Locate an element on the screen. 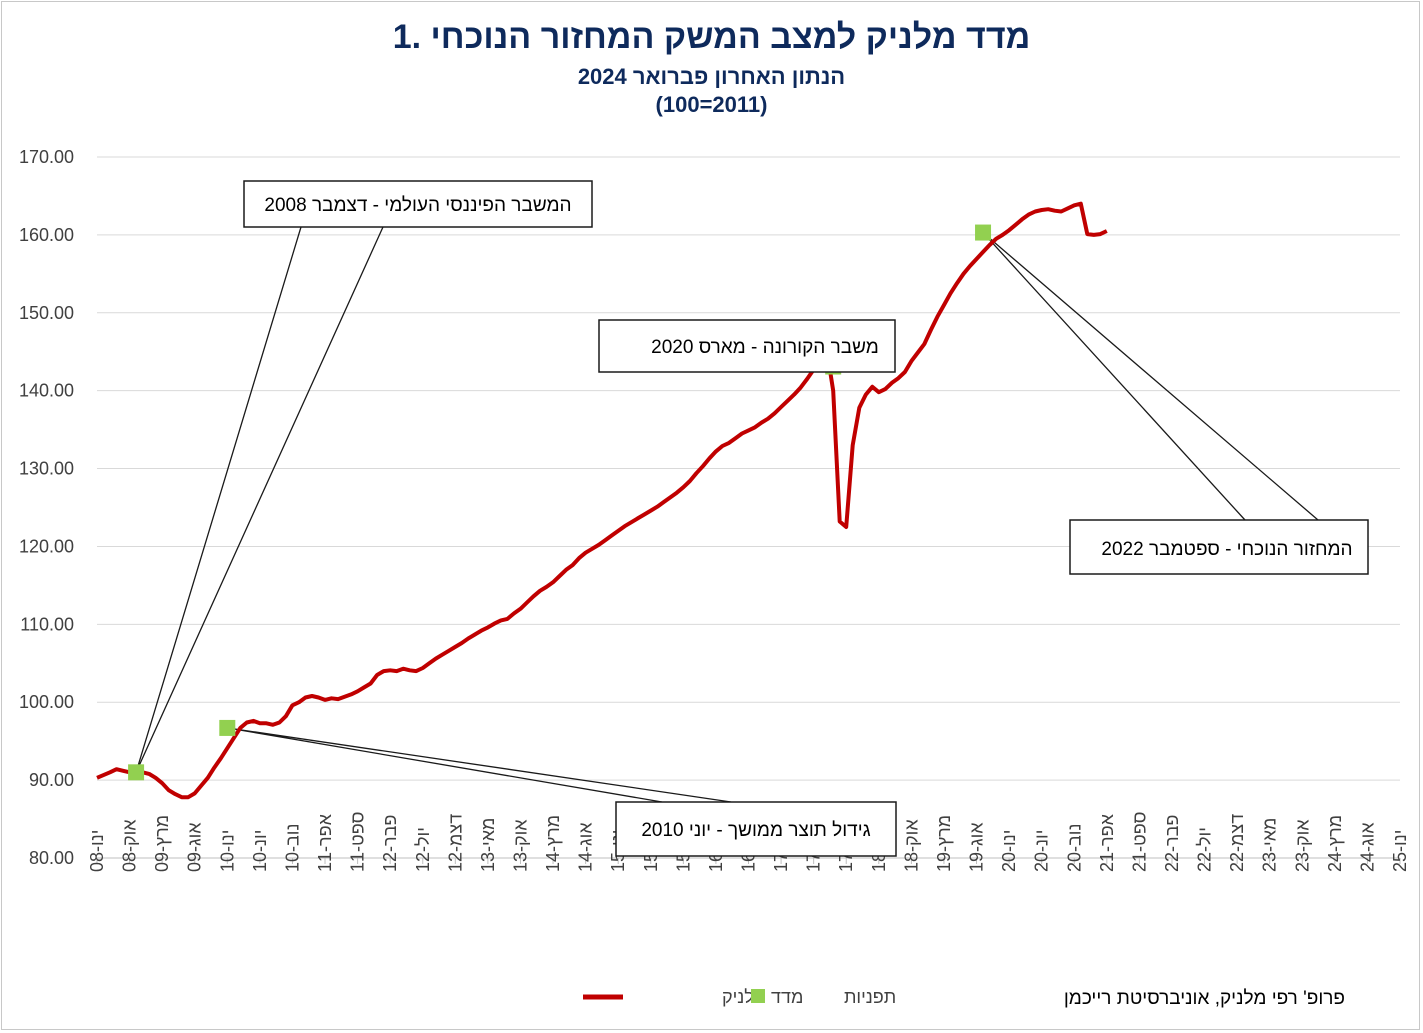 The height and width of the screenshot is (1033, 1423). x-tick-label: אוג-24 is located at coordinates (1367, 847).